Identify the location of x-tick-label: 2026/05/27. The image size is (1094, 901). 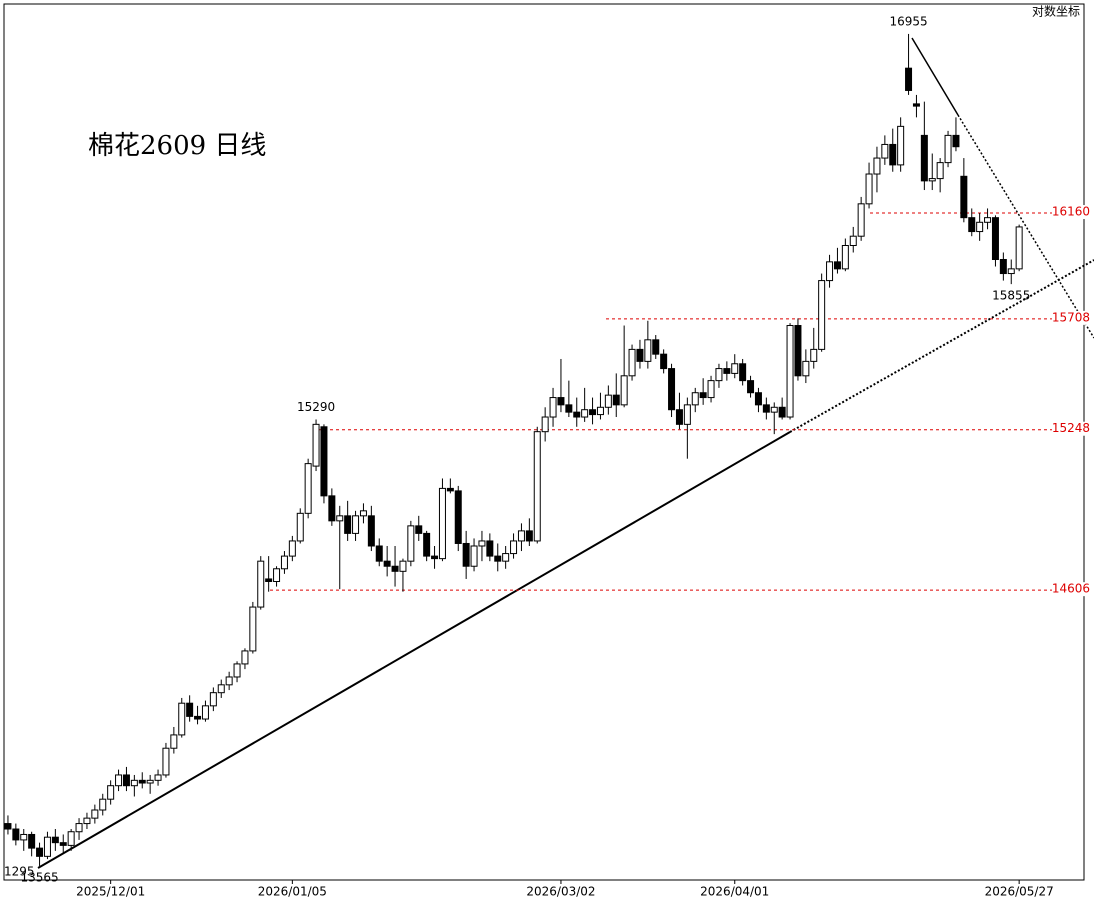
(1019, 892).